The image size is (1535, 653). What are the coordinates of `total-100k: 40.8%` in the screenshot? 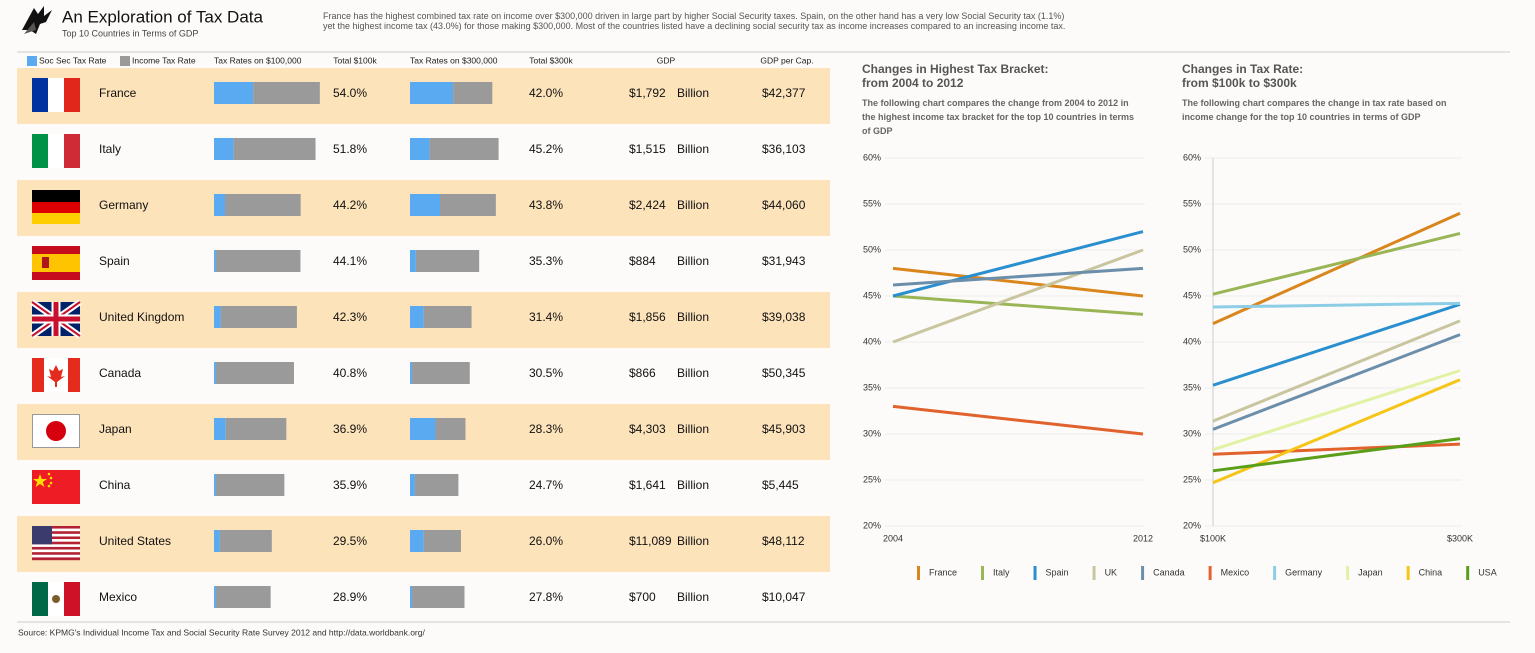 It's located at (350, 373).